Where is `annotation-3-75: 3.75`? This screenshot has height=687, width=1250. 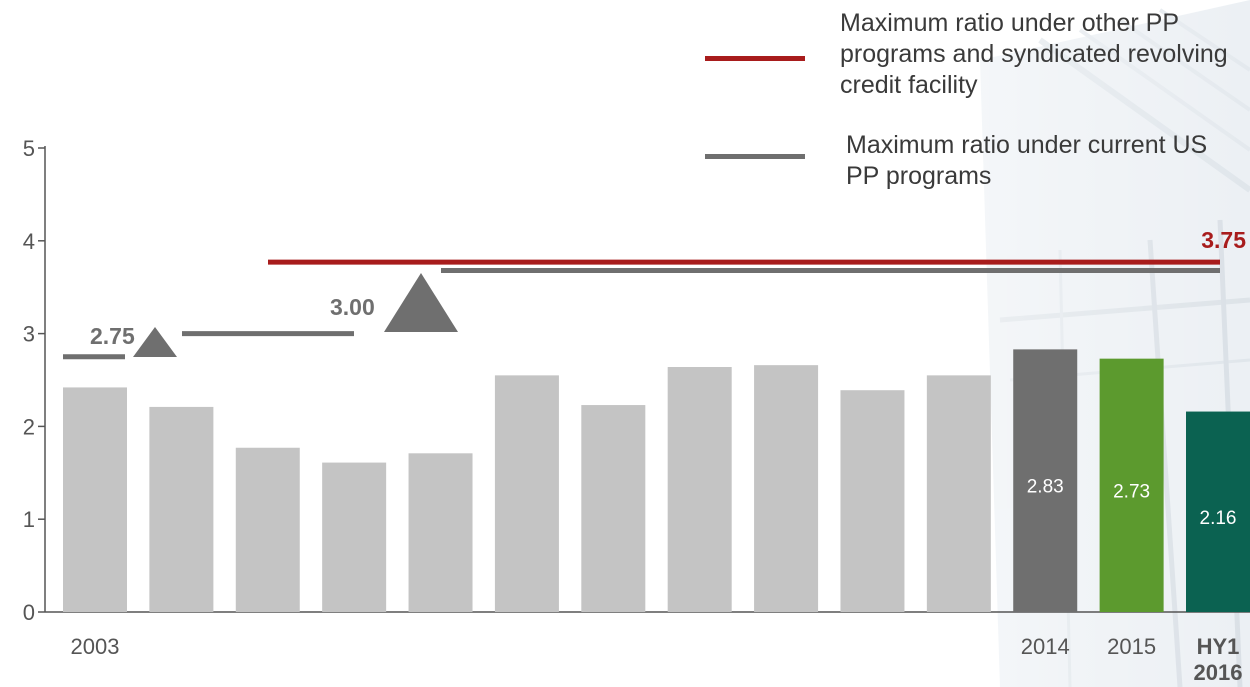
annotation-3-75: 3.75 is located at coordinates (1223, 240).